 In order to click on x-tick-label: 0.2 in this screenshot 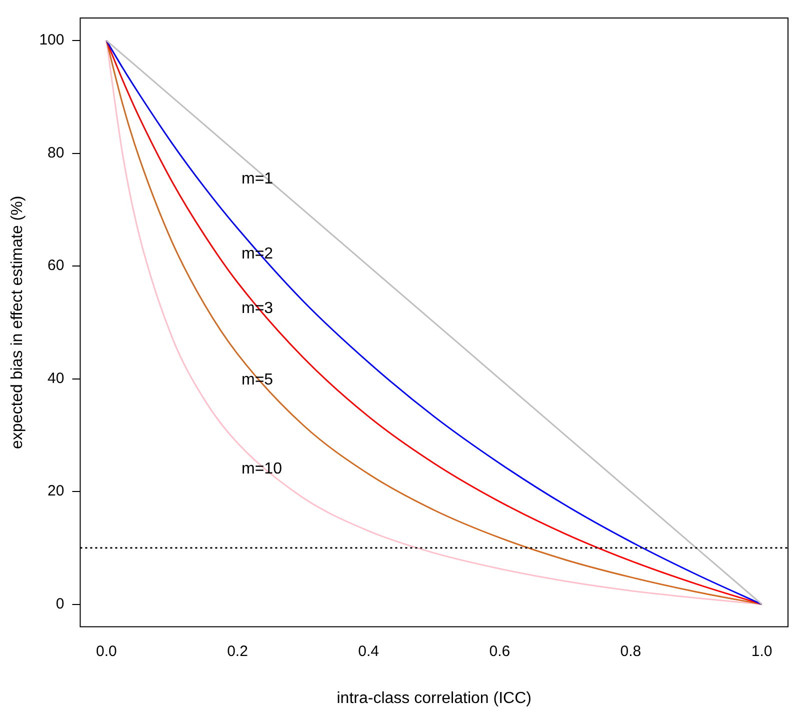, I will do `click(237, 651)`.